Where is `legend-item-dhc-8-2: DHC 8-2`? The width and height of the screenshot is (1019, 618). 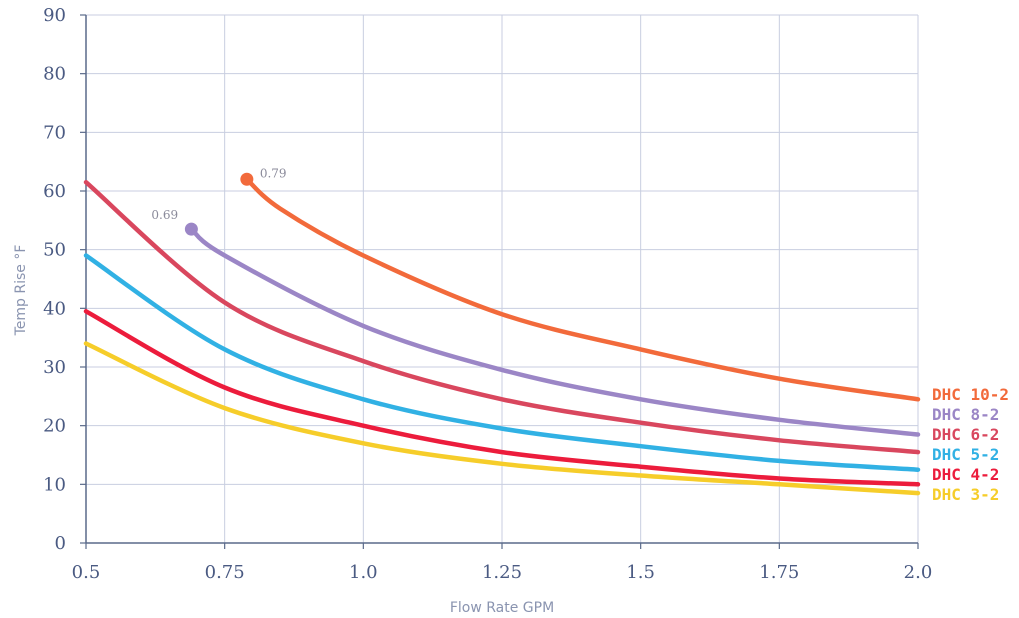 legend-item-dhc-8-2: DHC 8-2 is located at coordinates (965, 414).